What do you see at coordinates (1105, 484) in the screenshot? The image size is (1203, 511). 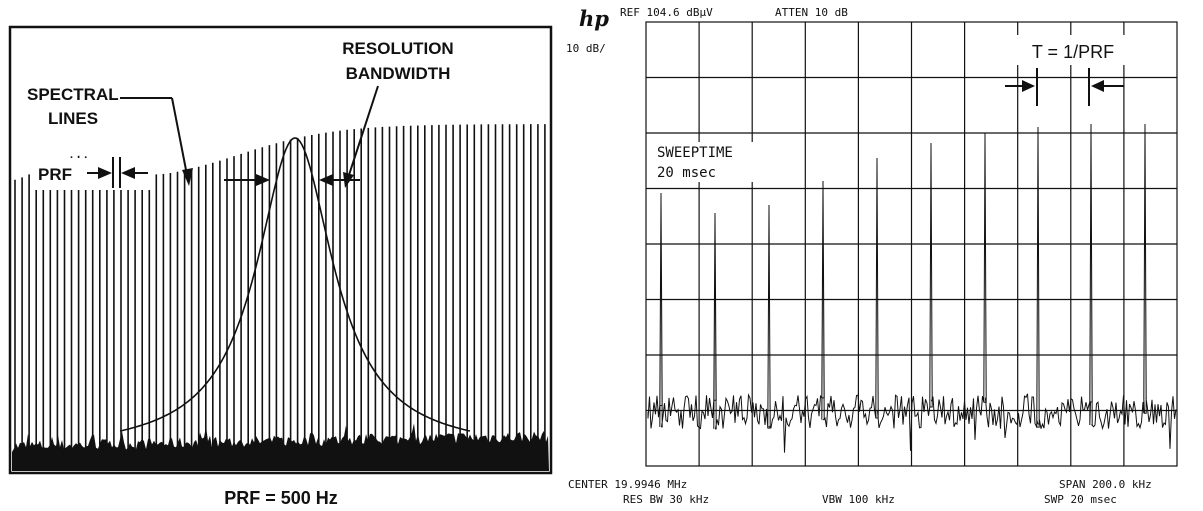 I see `span: SPAN 200.0 kHz` at bounding box center [1105, 484].